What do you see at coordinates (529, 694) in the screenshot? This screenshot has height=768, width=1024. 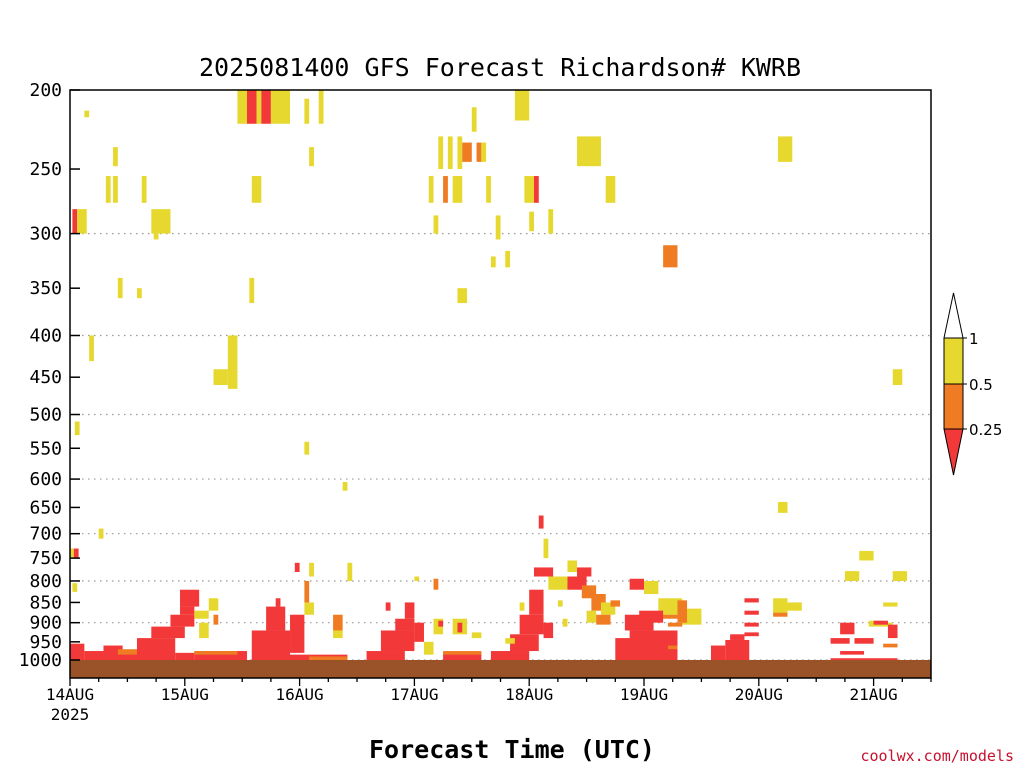 I see `x-tick-label: 18AUG` at bounding box center [529, 694].